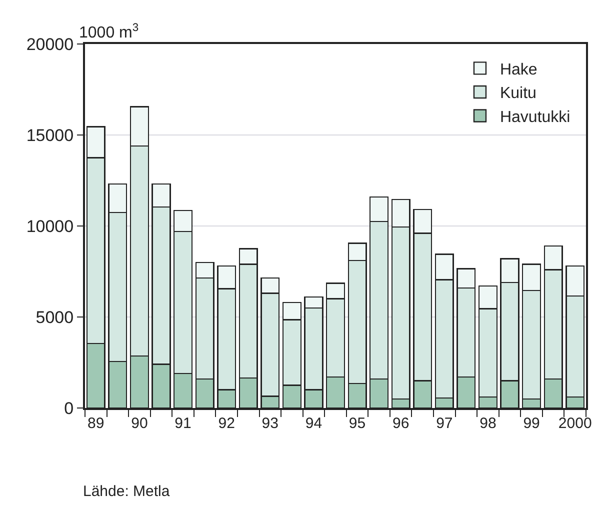 Image resolution: width=604 pixels, height=506 pixels. I want to click on legend-label: Hake, so click(519, 69).